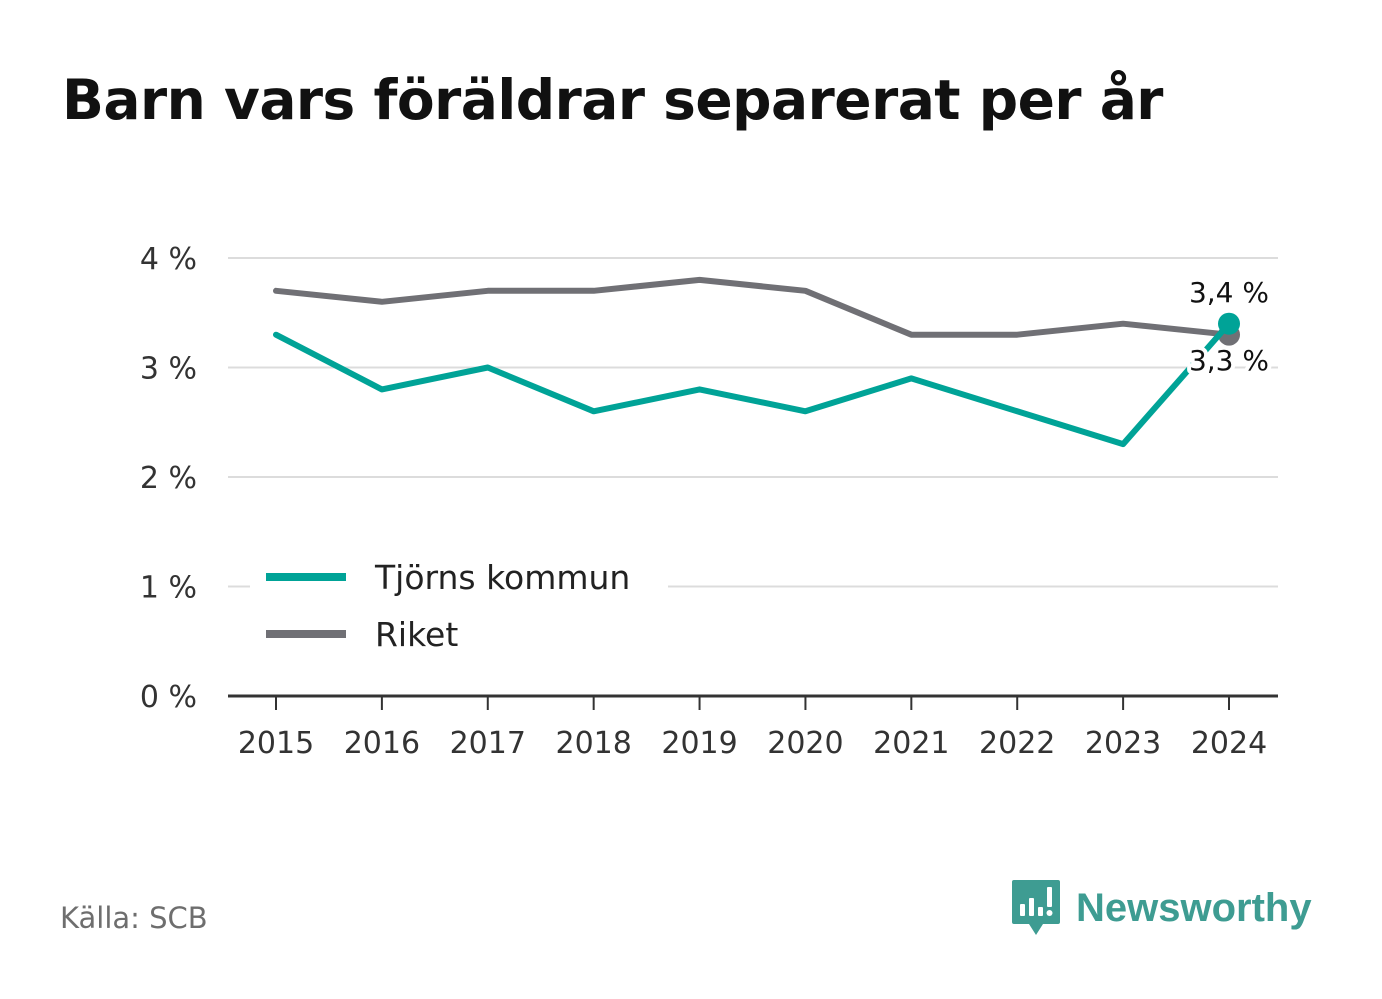 The width and height of the screenshot is (1382, 999). What do you see at coordinates (753, 727) in the screenshot?
I see `x-axis: 2015 2016 2017 2018 2019 2020 2021 2022 2023 2024` at bounding box center [753, 727].